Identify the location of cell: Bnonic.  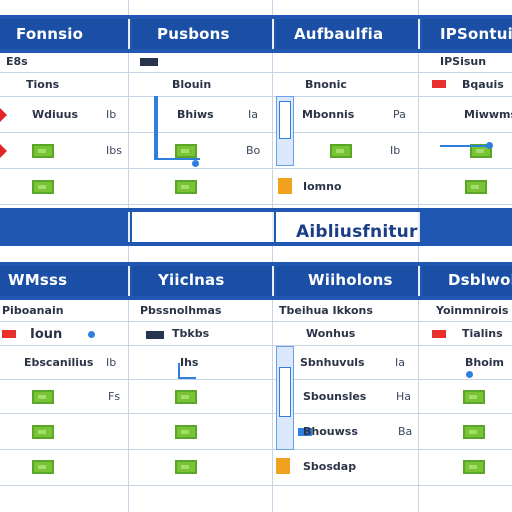
(326, 84).